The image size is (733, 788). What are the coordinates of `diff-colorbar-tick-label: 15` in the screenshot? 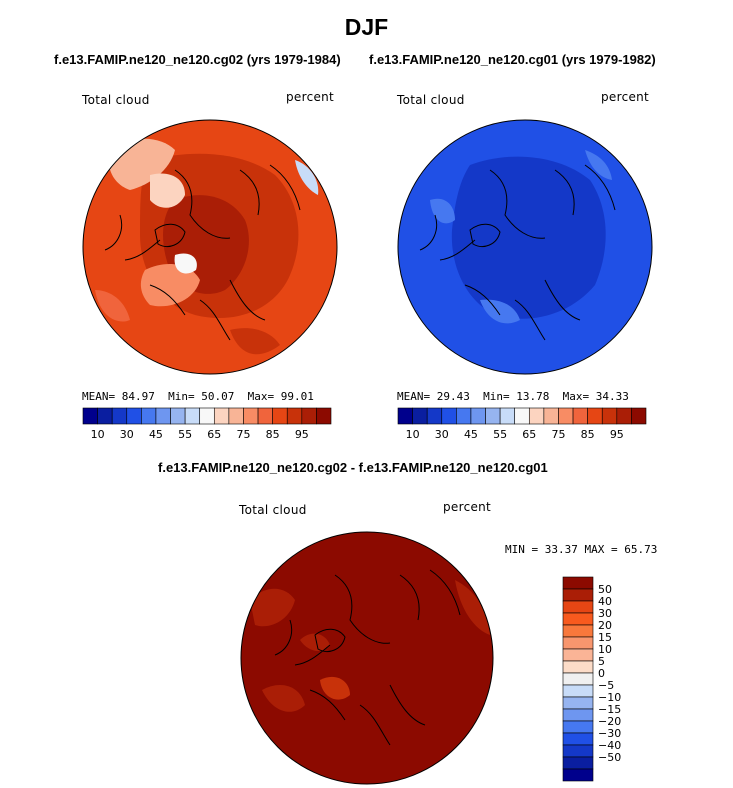 It's located at (605, 637).